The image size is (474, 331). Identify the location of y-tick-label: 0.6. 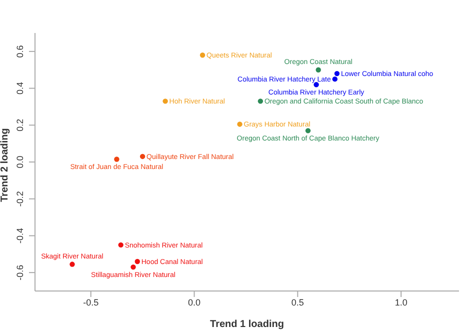
(20, 51).